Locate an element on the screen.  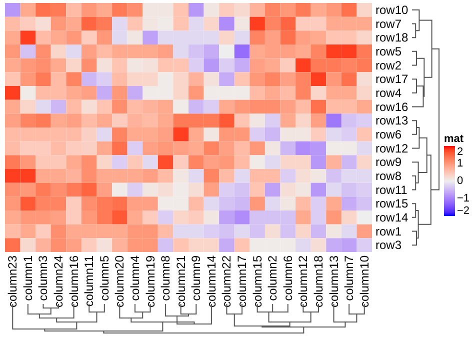
y-tick-label: row9 is located at coordinates (389, 162).